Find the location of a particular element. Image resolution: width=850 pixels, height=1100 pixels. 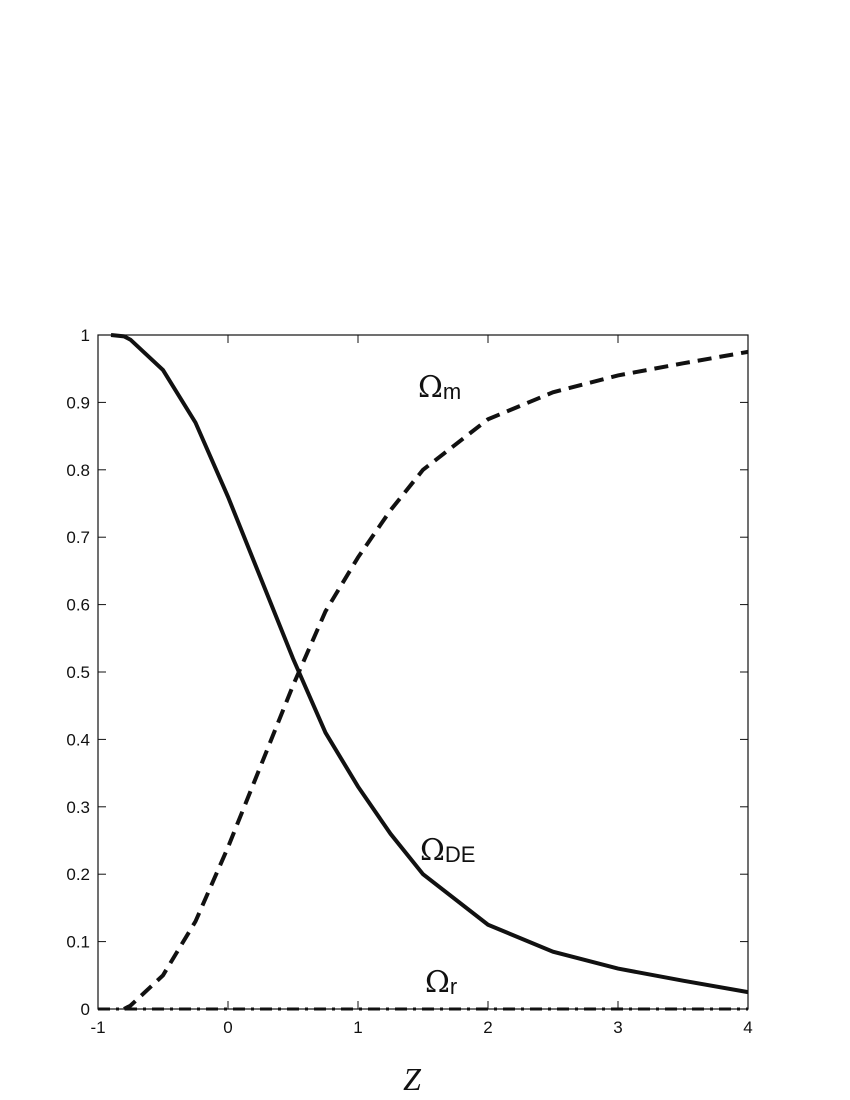

x-axis-label: Z is located at coordinates (412, 1079).